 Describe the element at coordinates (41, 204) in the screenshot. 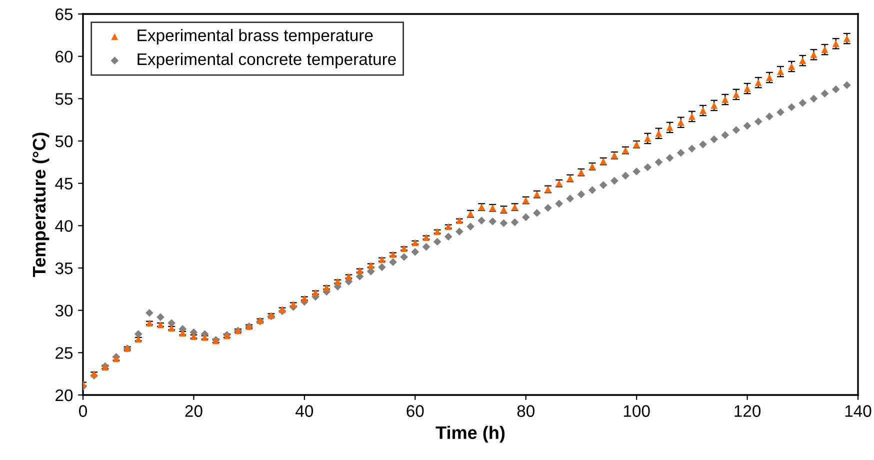

I see `y-axis-title: Temperature (°C)` at that location.